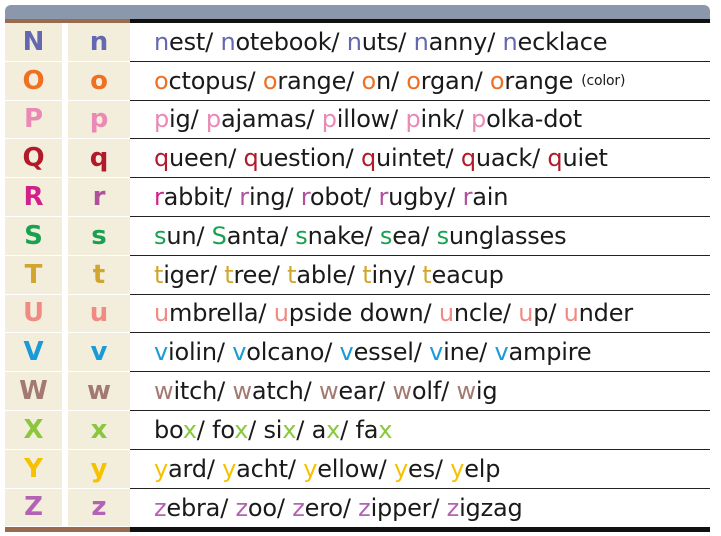  I want to click on example-word: zoo, so click(257, 508).